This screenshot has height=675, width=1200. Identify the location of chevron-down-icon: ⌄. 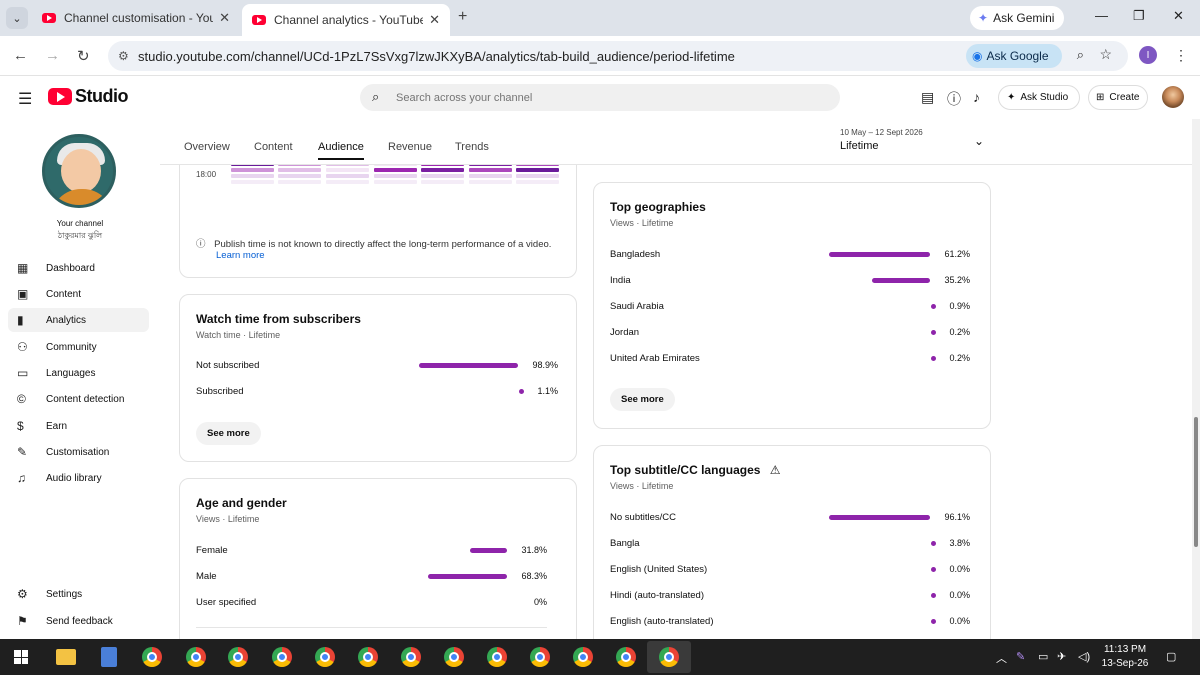
(979, 141).